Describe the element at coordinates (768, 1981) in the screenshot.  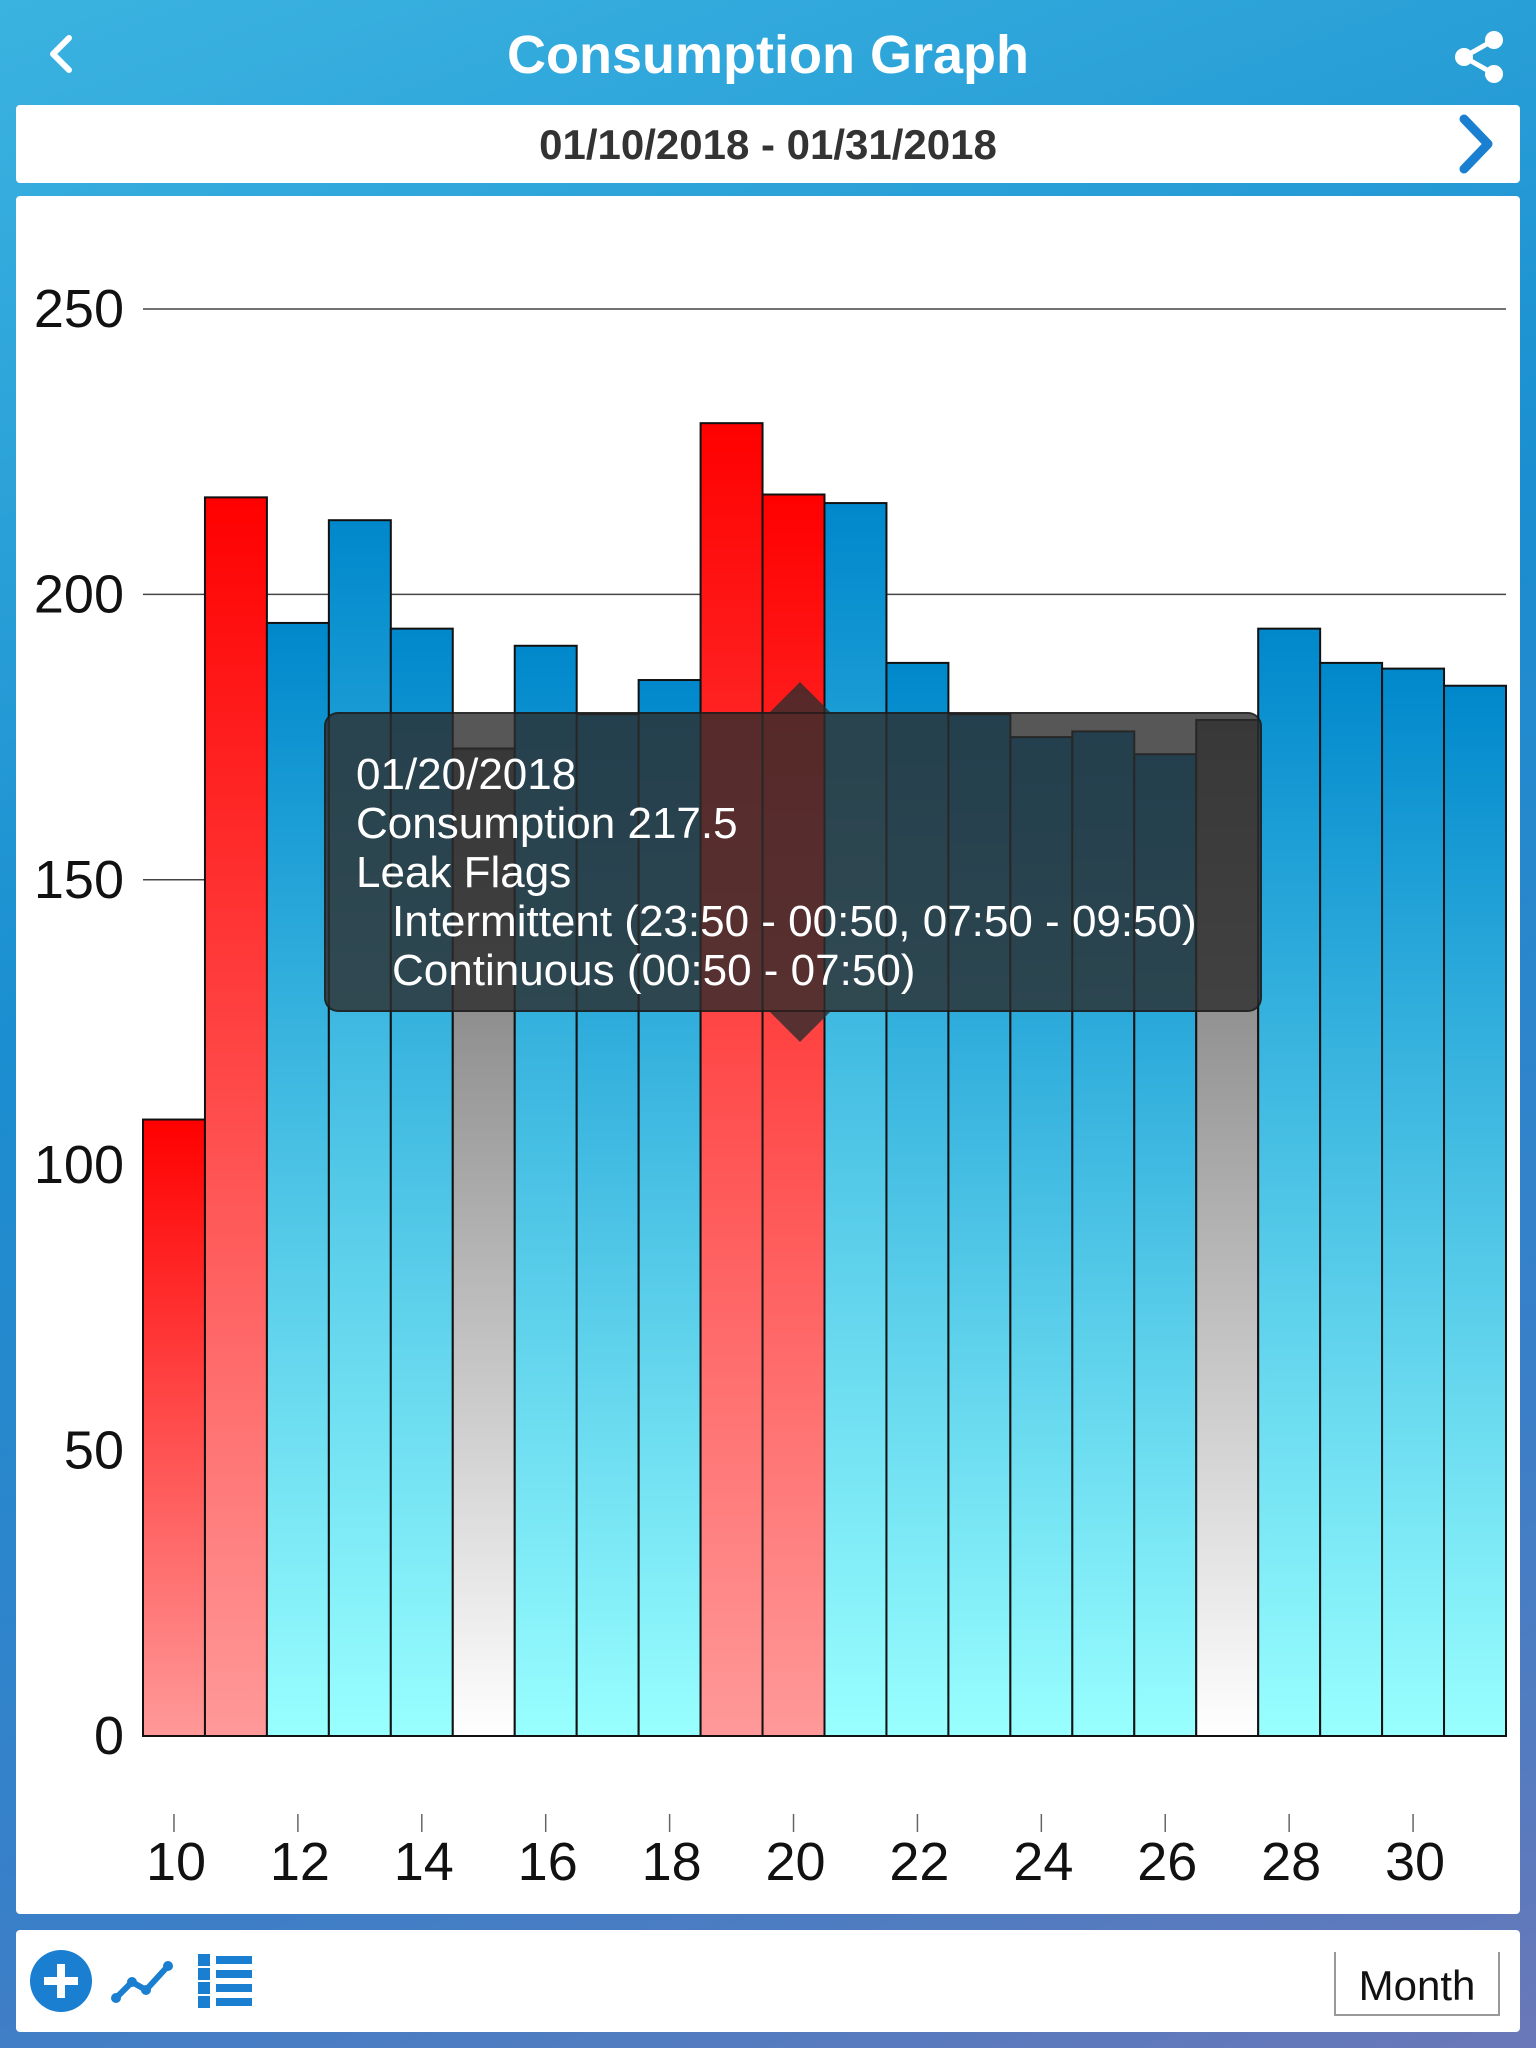
I see `bottom-toolbar: Month` at that location.